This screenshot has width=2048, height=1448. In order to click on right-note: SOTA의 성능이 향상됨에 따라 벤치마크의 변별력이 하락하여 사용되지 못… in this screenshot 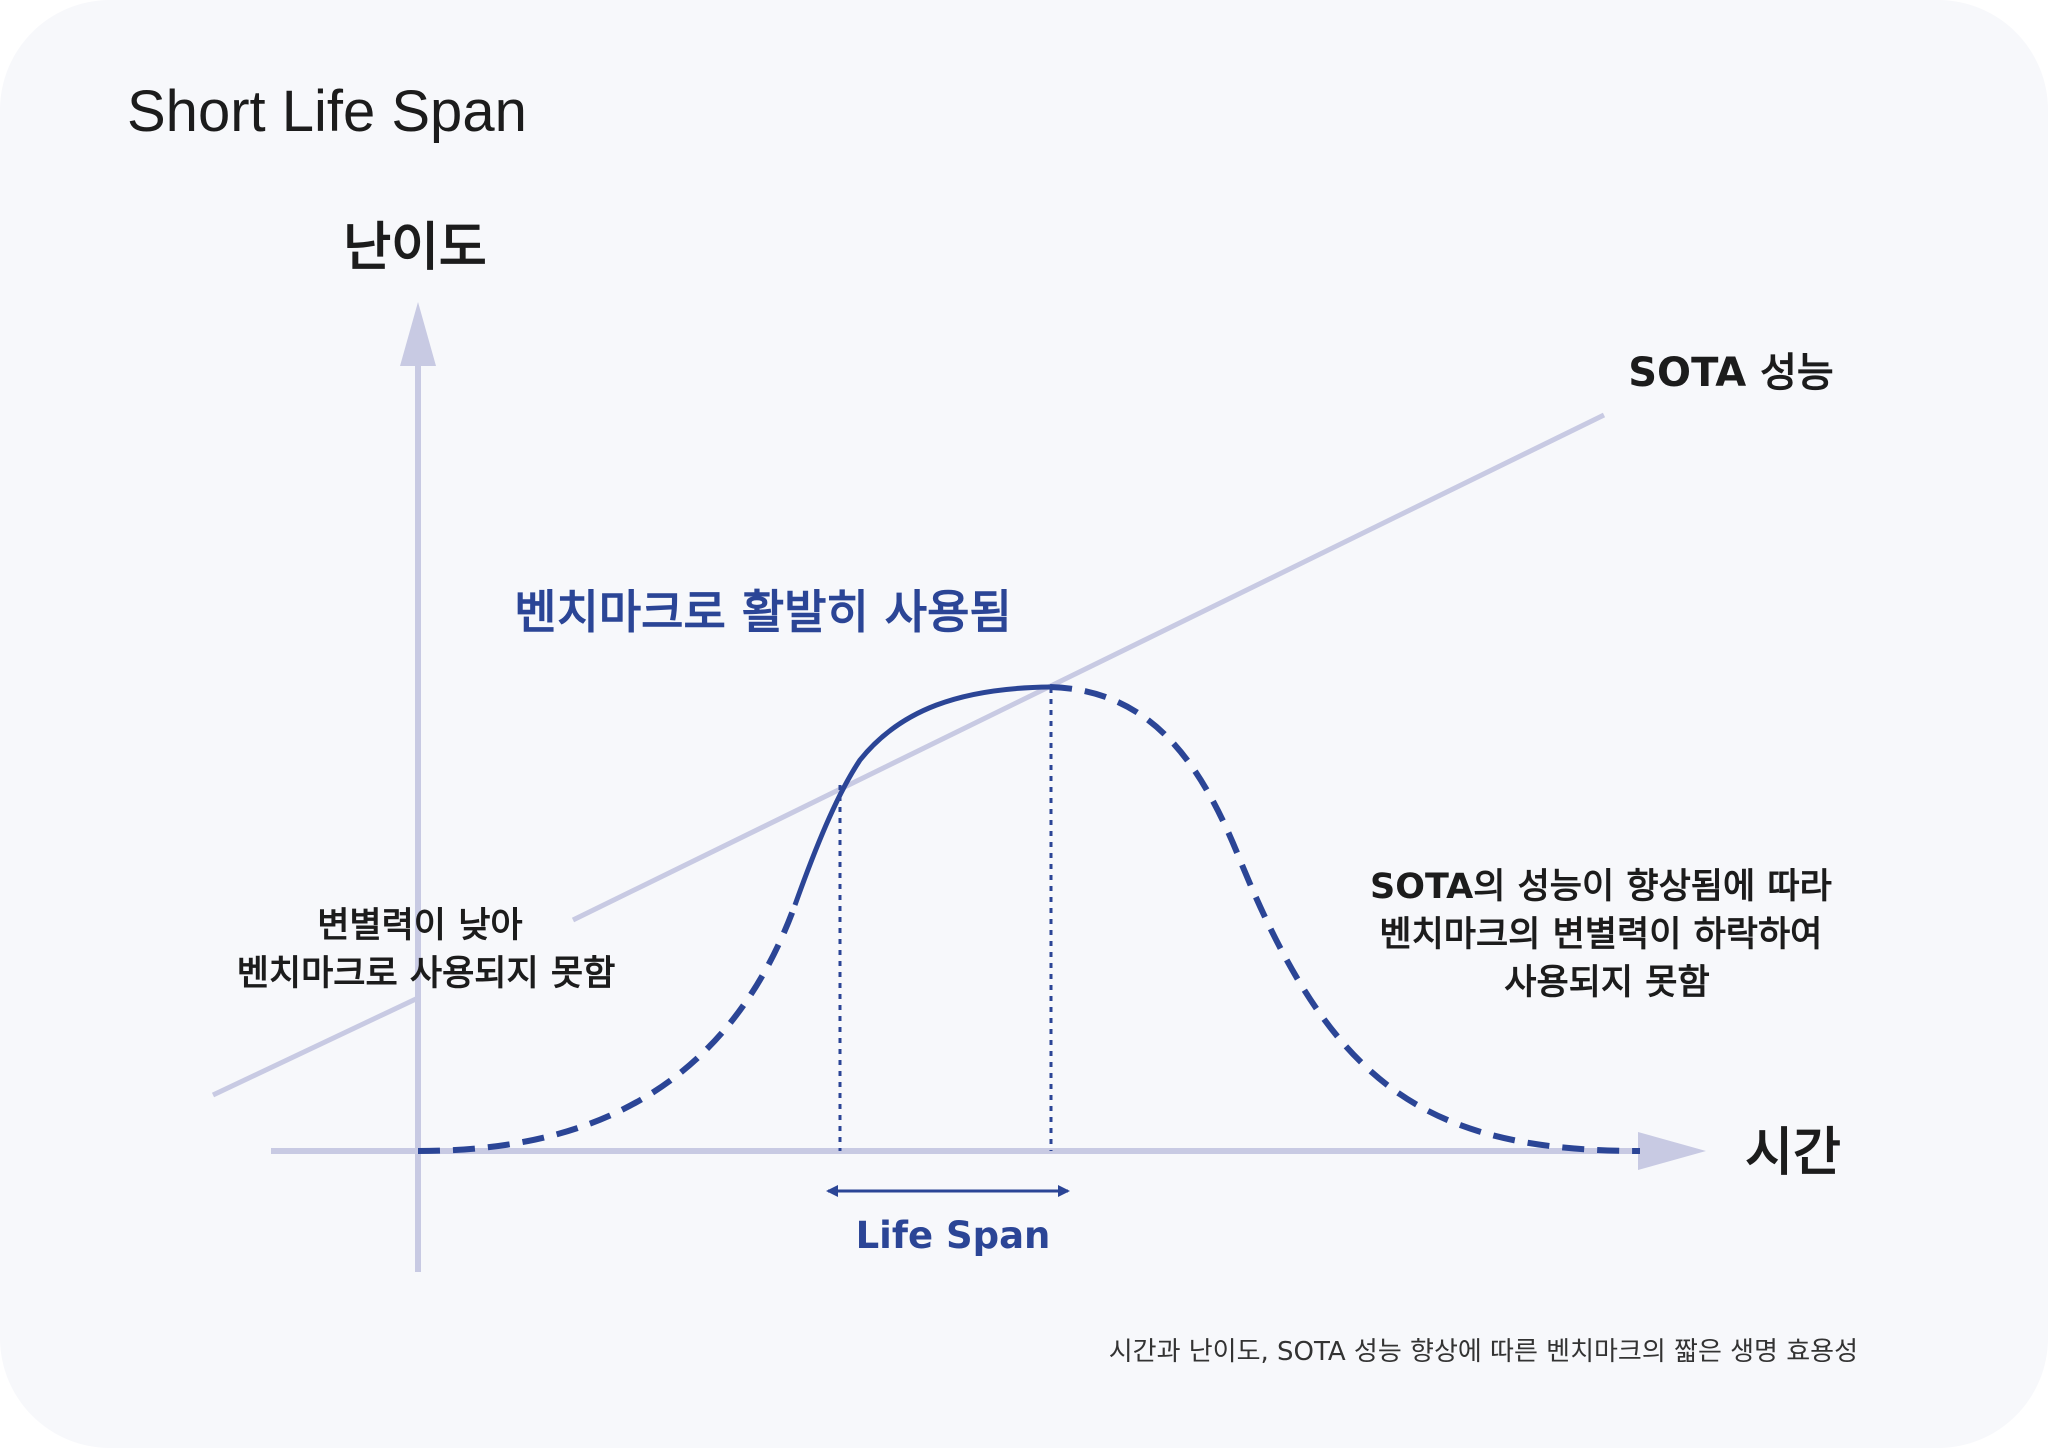, I will do `click(1607, 935)`.